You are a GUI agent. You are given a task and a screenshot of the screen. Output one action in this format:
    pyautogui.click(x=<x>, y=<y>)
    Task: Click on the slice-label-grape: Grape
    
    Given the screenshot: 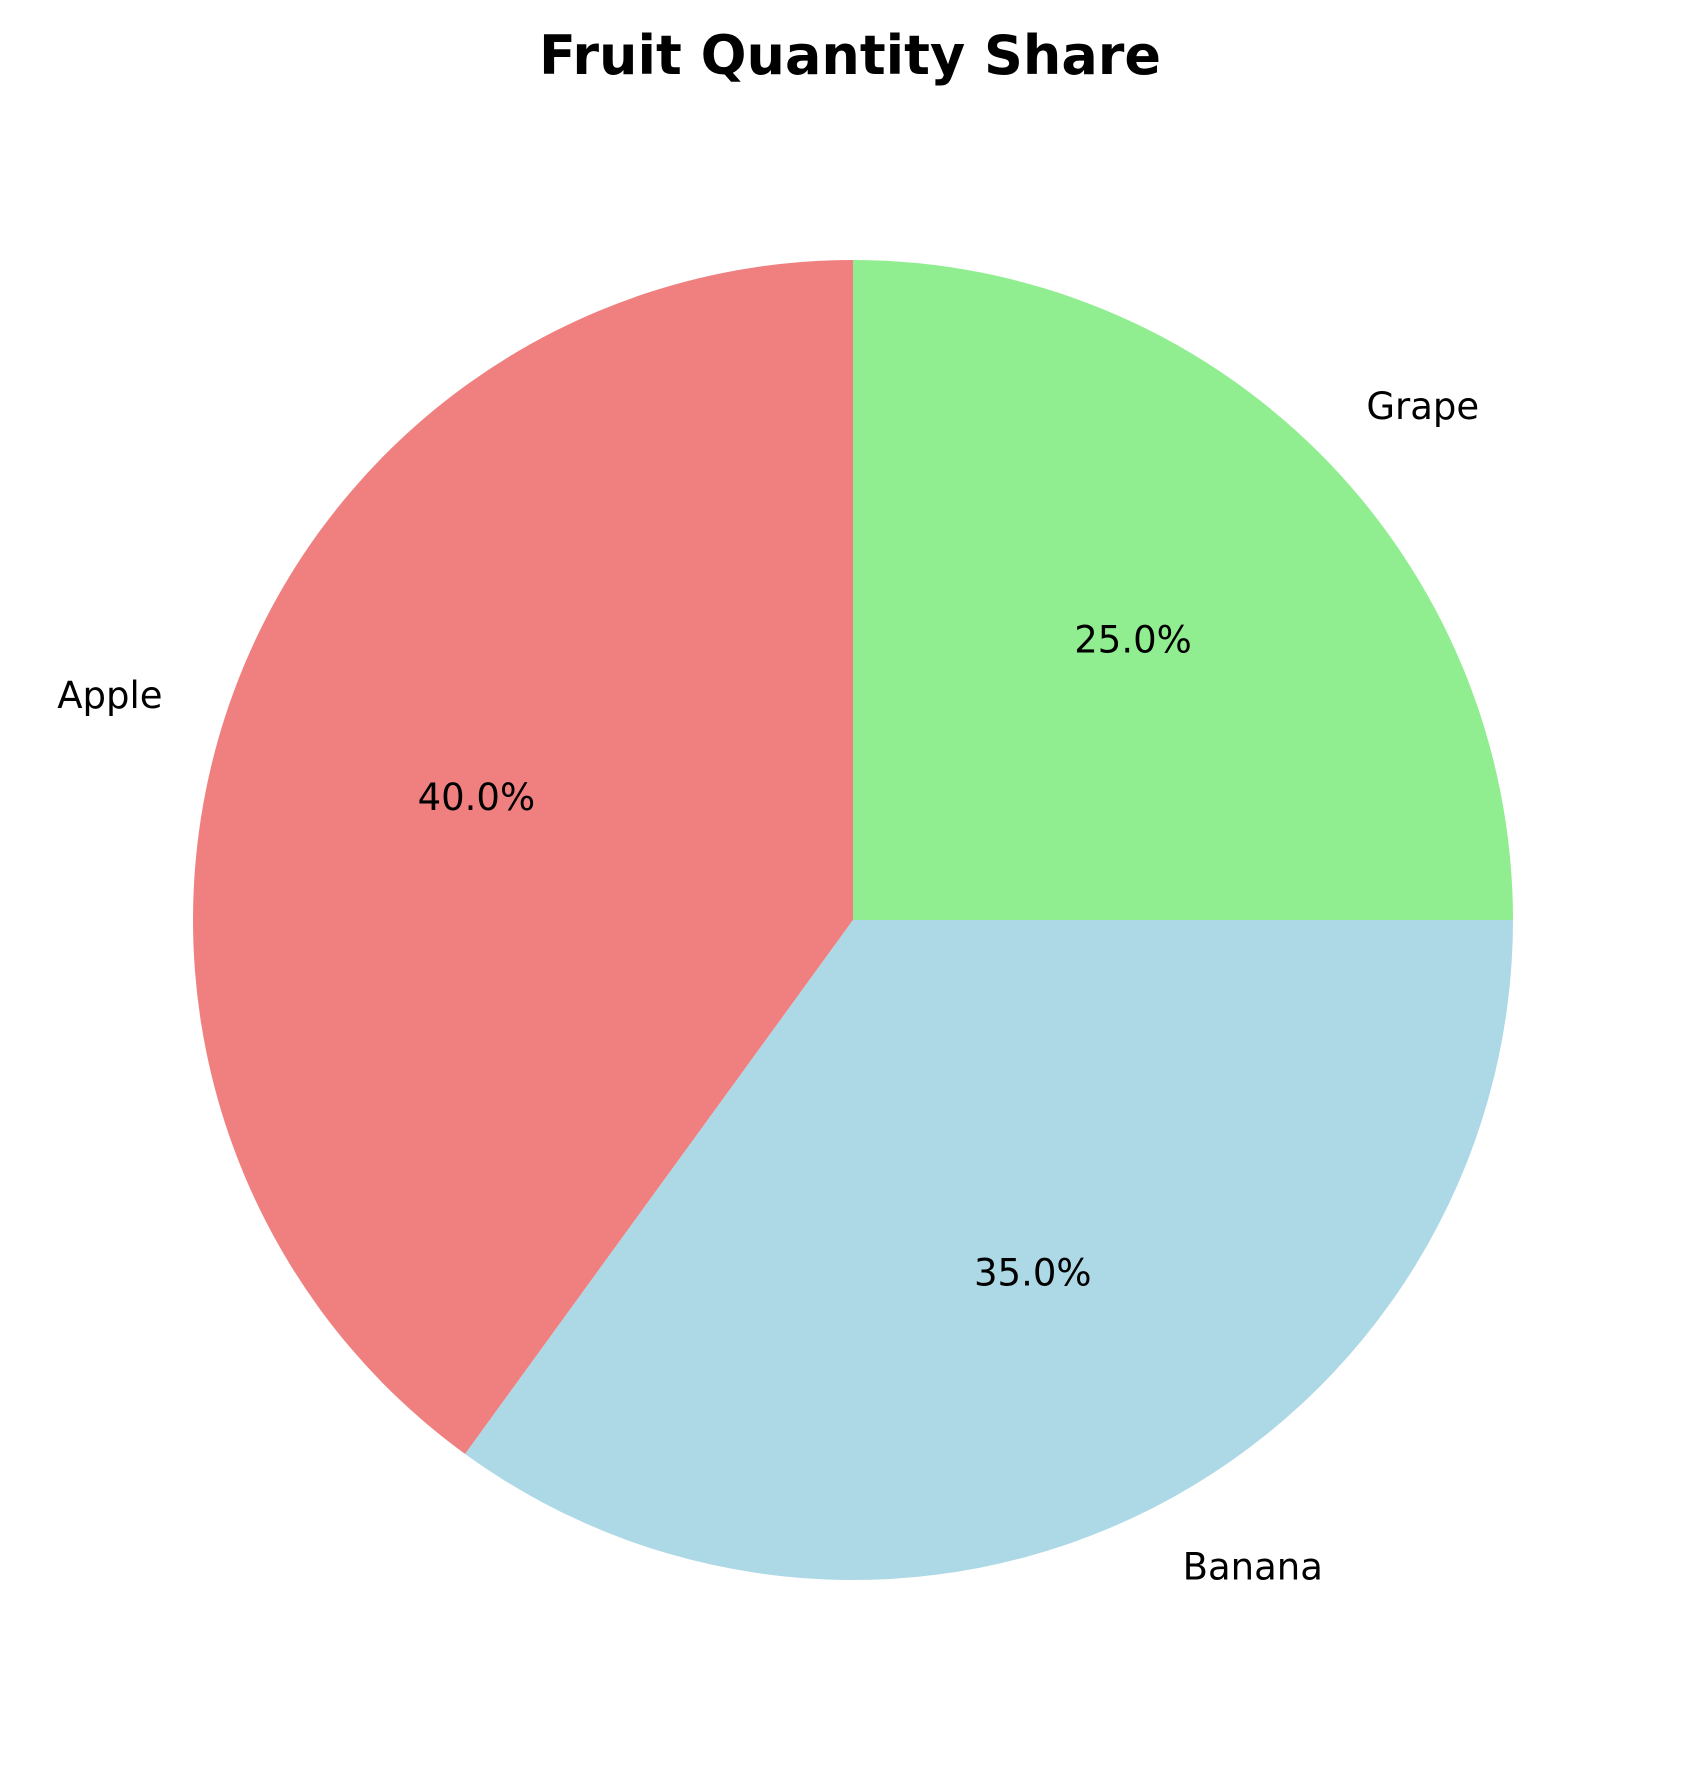 What is the action you would take?
    pyautogui.click(x=1422, y=406)
    